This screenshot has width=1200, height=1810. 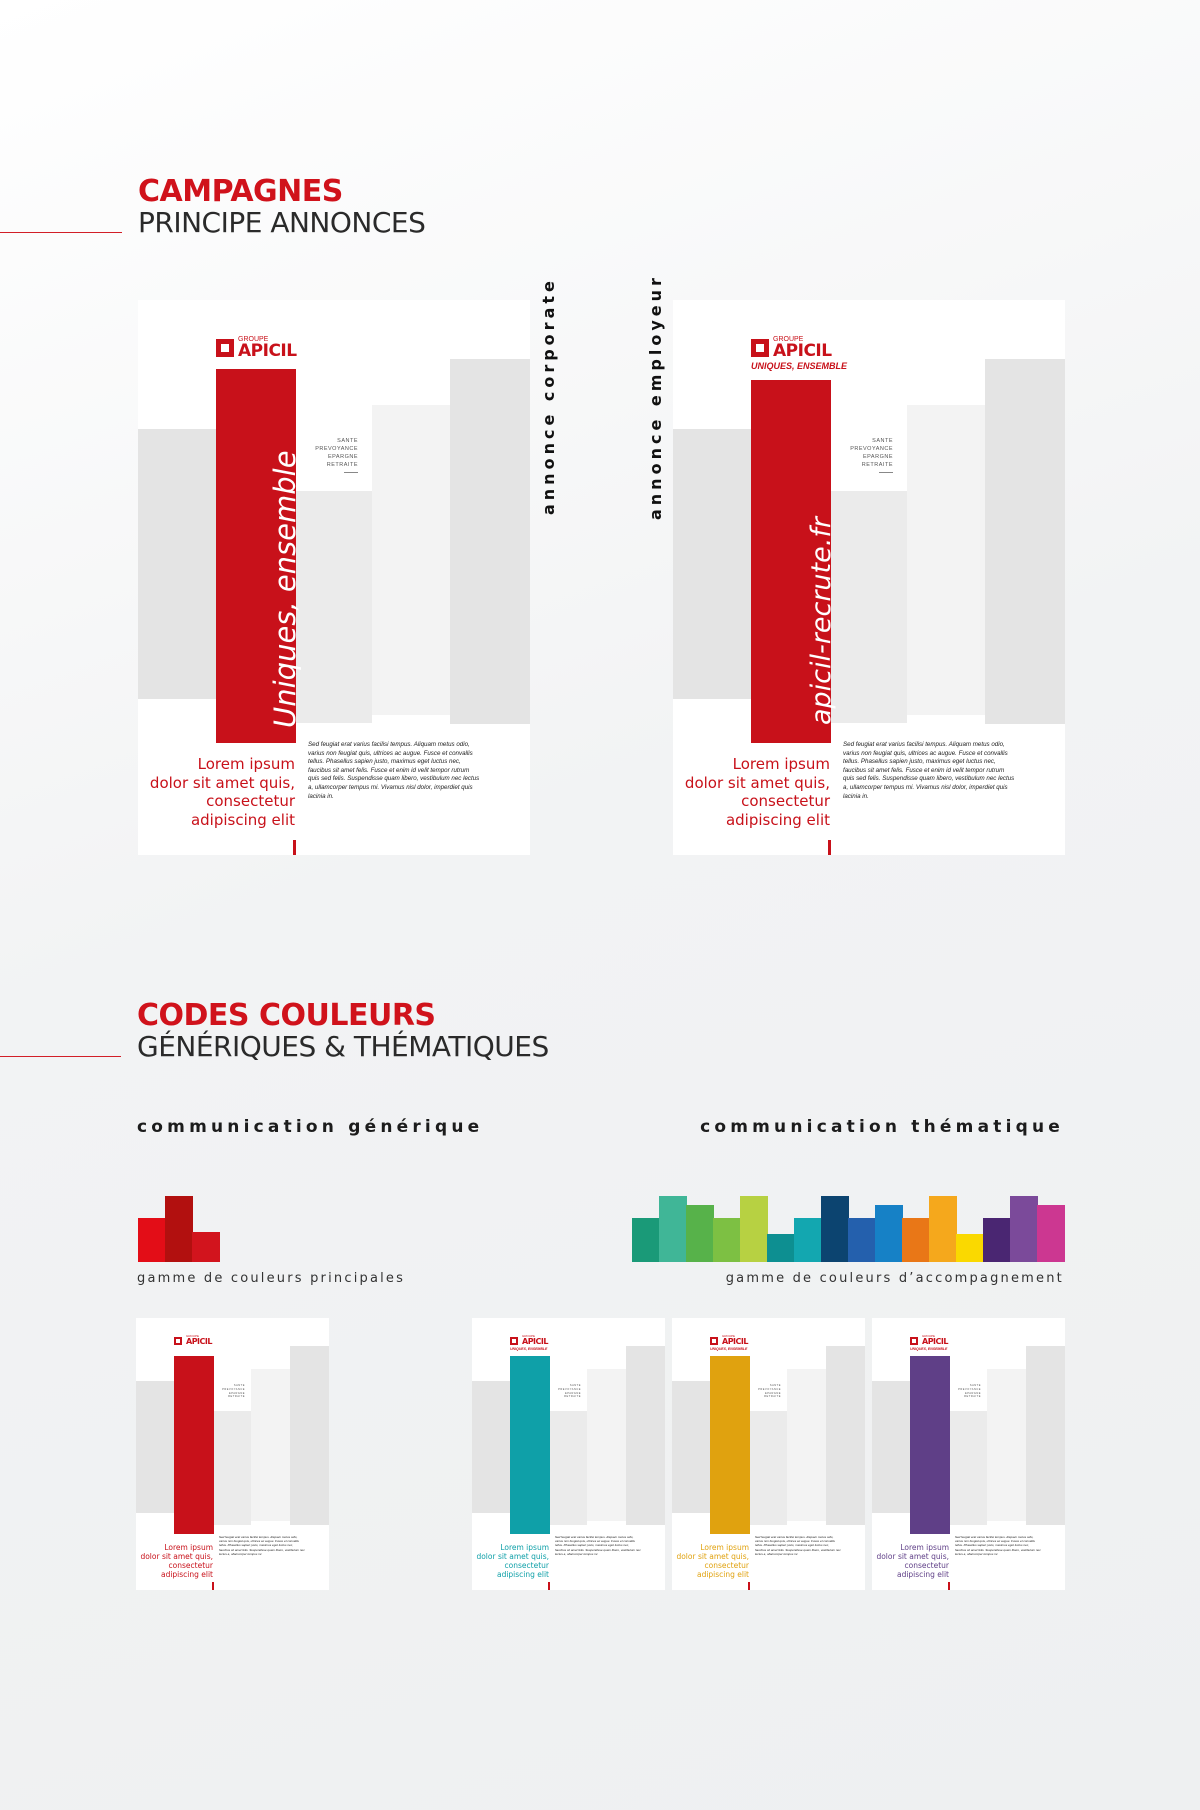 What do you see at coordinates (548, 396) in the screenshot?
I see `ad-label-corporate: annonce corporate` at bounding box center [548, 396].